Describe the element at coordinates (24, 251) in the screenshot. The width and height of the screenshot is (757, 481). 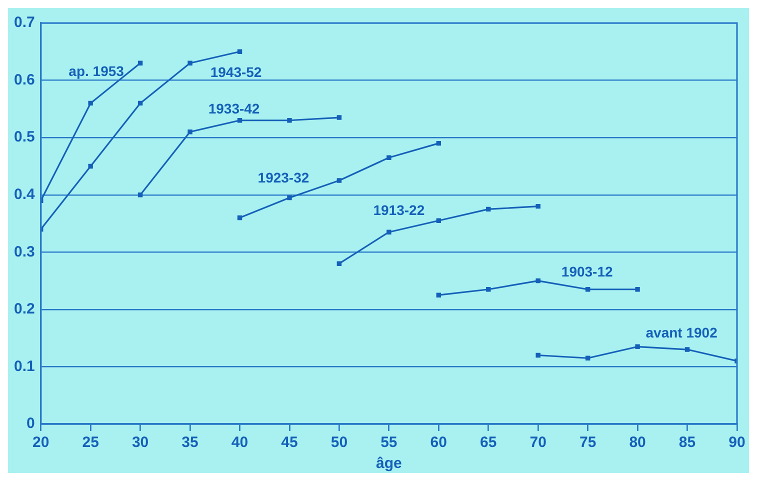
I see `y-tick-label: 0.3` at that location.